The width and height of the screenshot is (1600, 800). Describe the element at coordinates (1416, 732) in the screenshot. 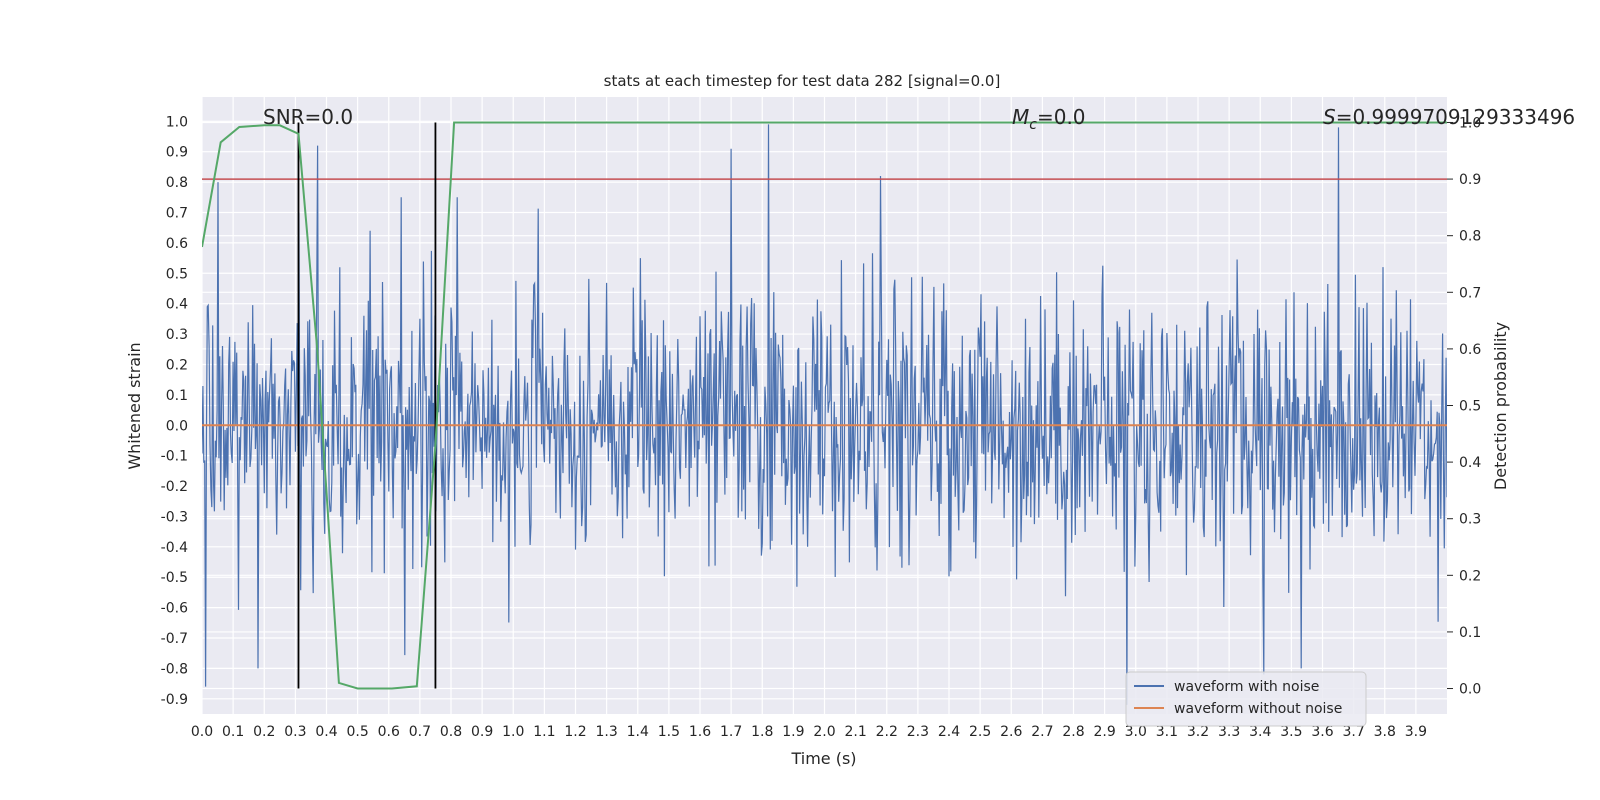

I see `x-tick-label: 3.9` at that location.